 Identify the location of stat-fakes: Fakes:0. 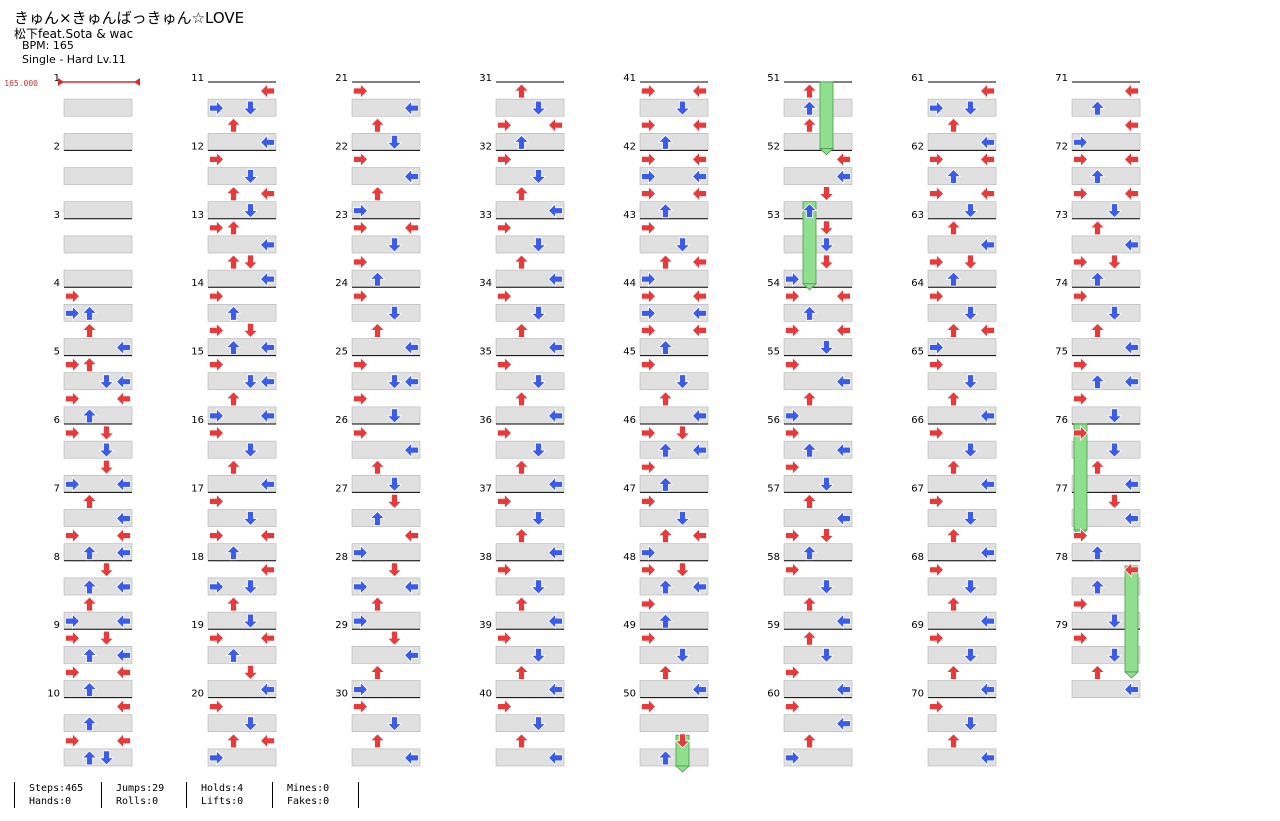
(308, 801).